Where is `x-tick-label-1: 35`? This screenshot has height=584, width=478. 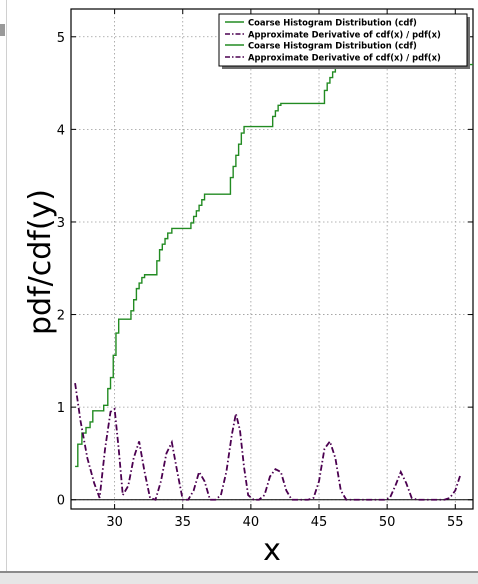 x-tick-label-1: 35 is located at coordinates (182, 522).